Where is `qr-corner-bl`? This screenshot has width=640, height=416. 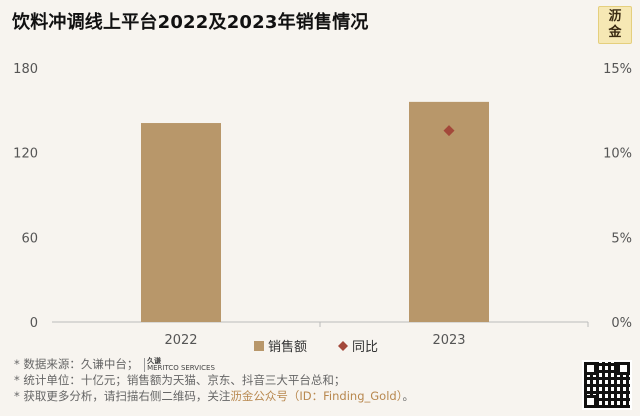 qr-corner-bl is located at coordinates (590, 401).